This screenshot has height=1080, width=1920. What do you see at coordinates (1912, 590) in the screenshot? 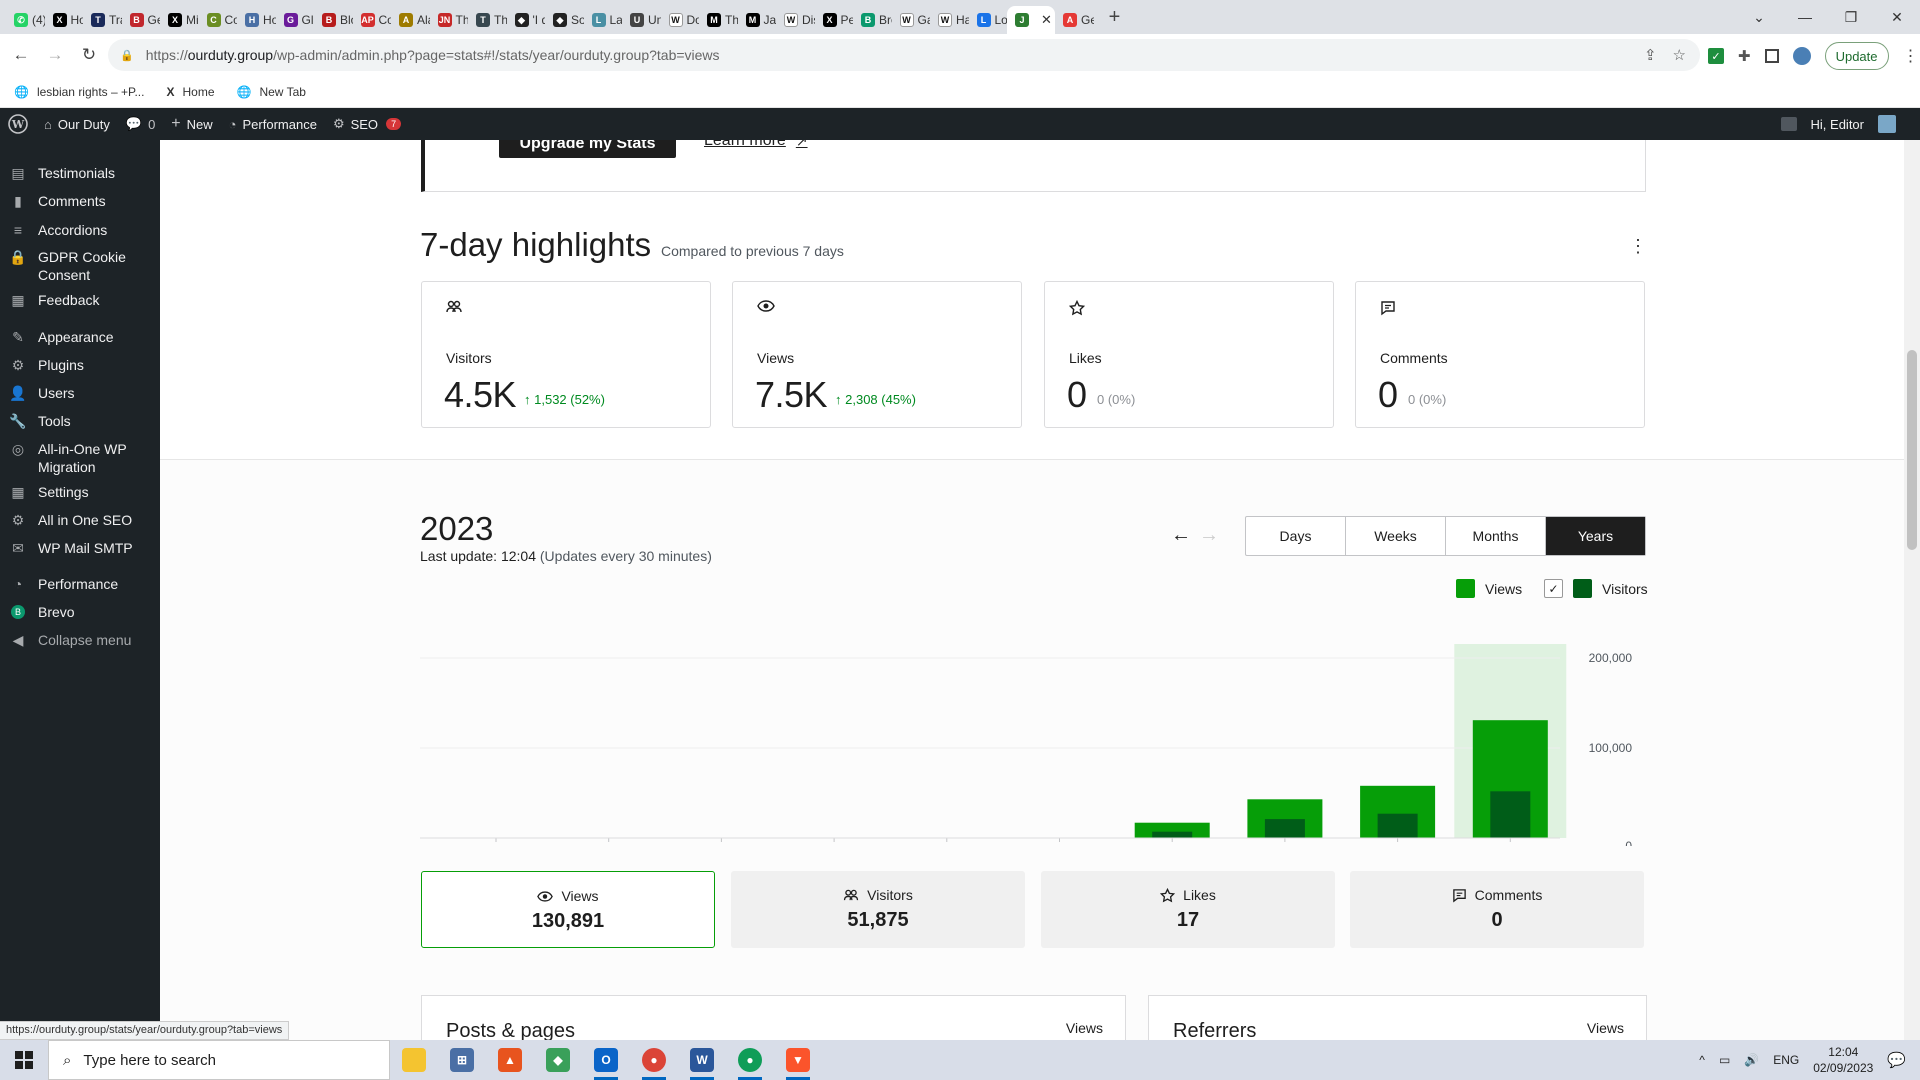
I see `page-scrollbar` at bounding box center [1912, 590].